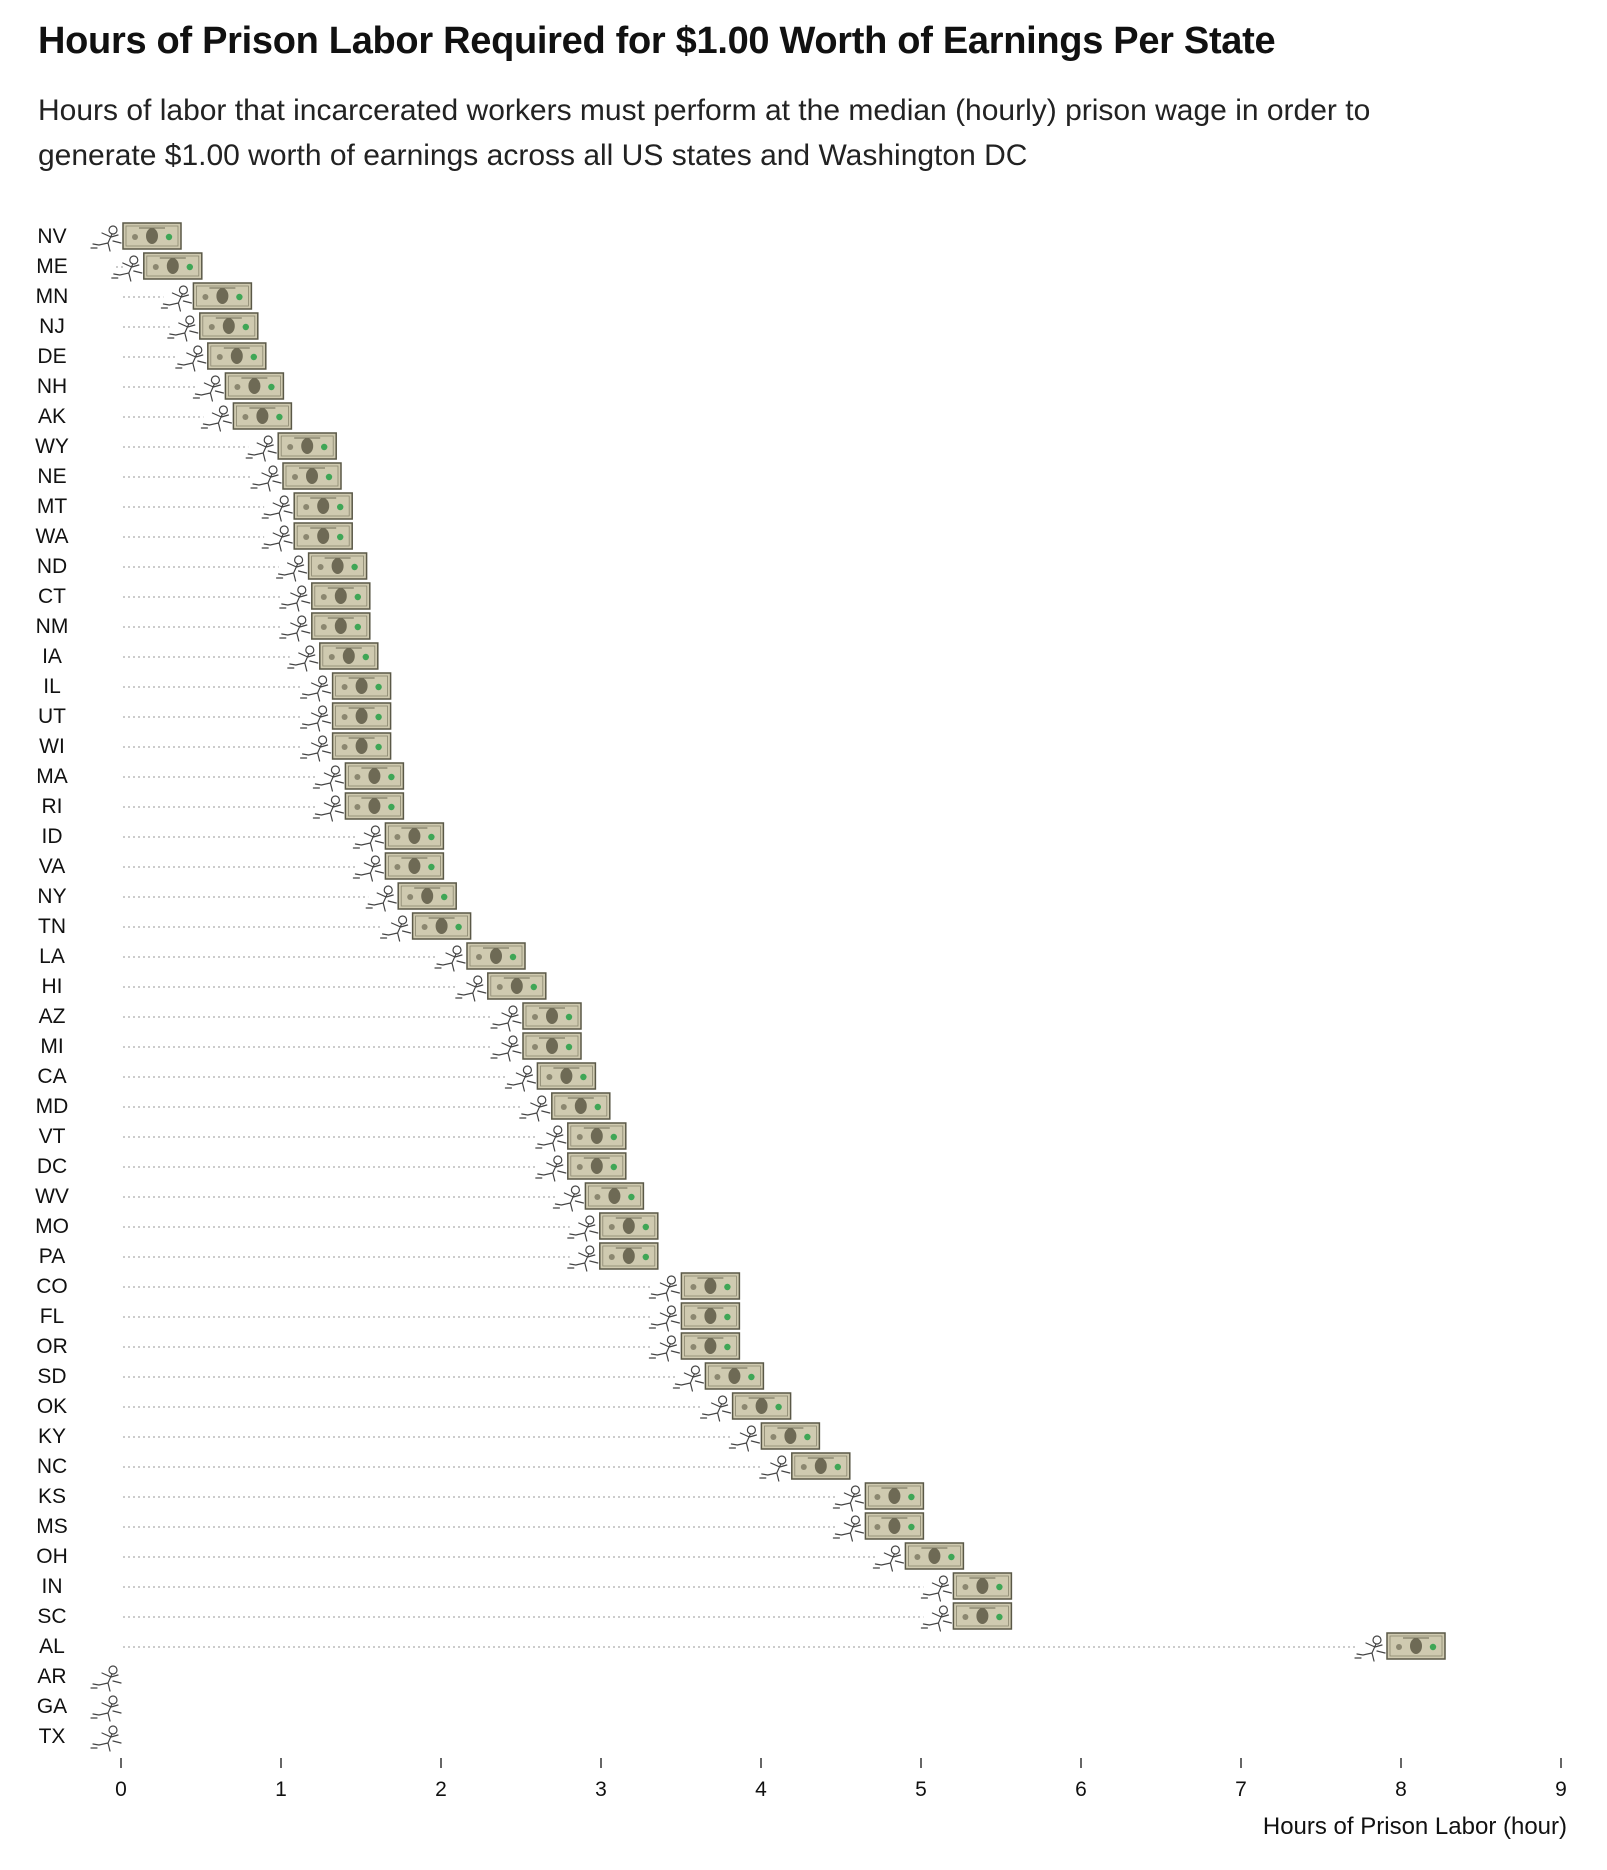  I want to click on y-category-label: WI, so click(52, 746).